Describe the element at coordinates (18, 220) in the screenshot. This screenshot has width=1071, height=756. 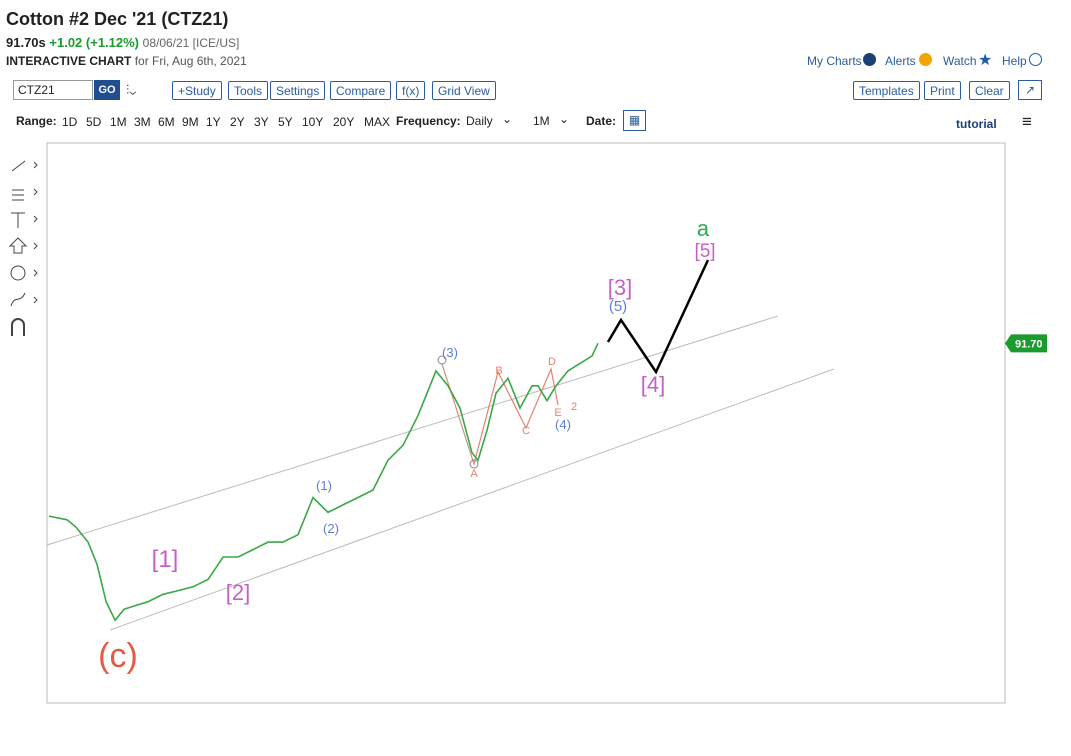
I see `tool-text` at that location.